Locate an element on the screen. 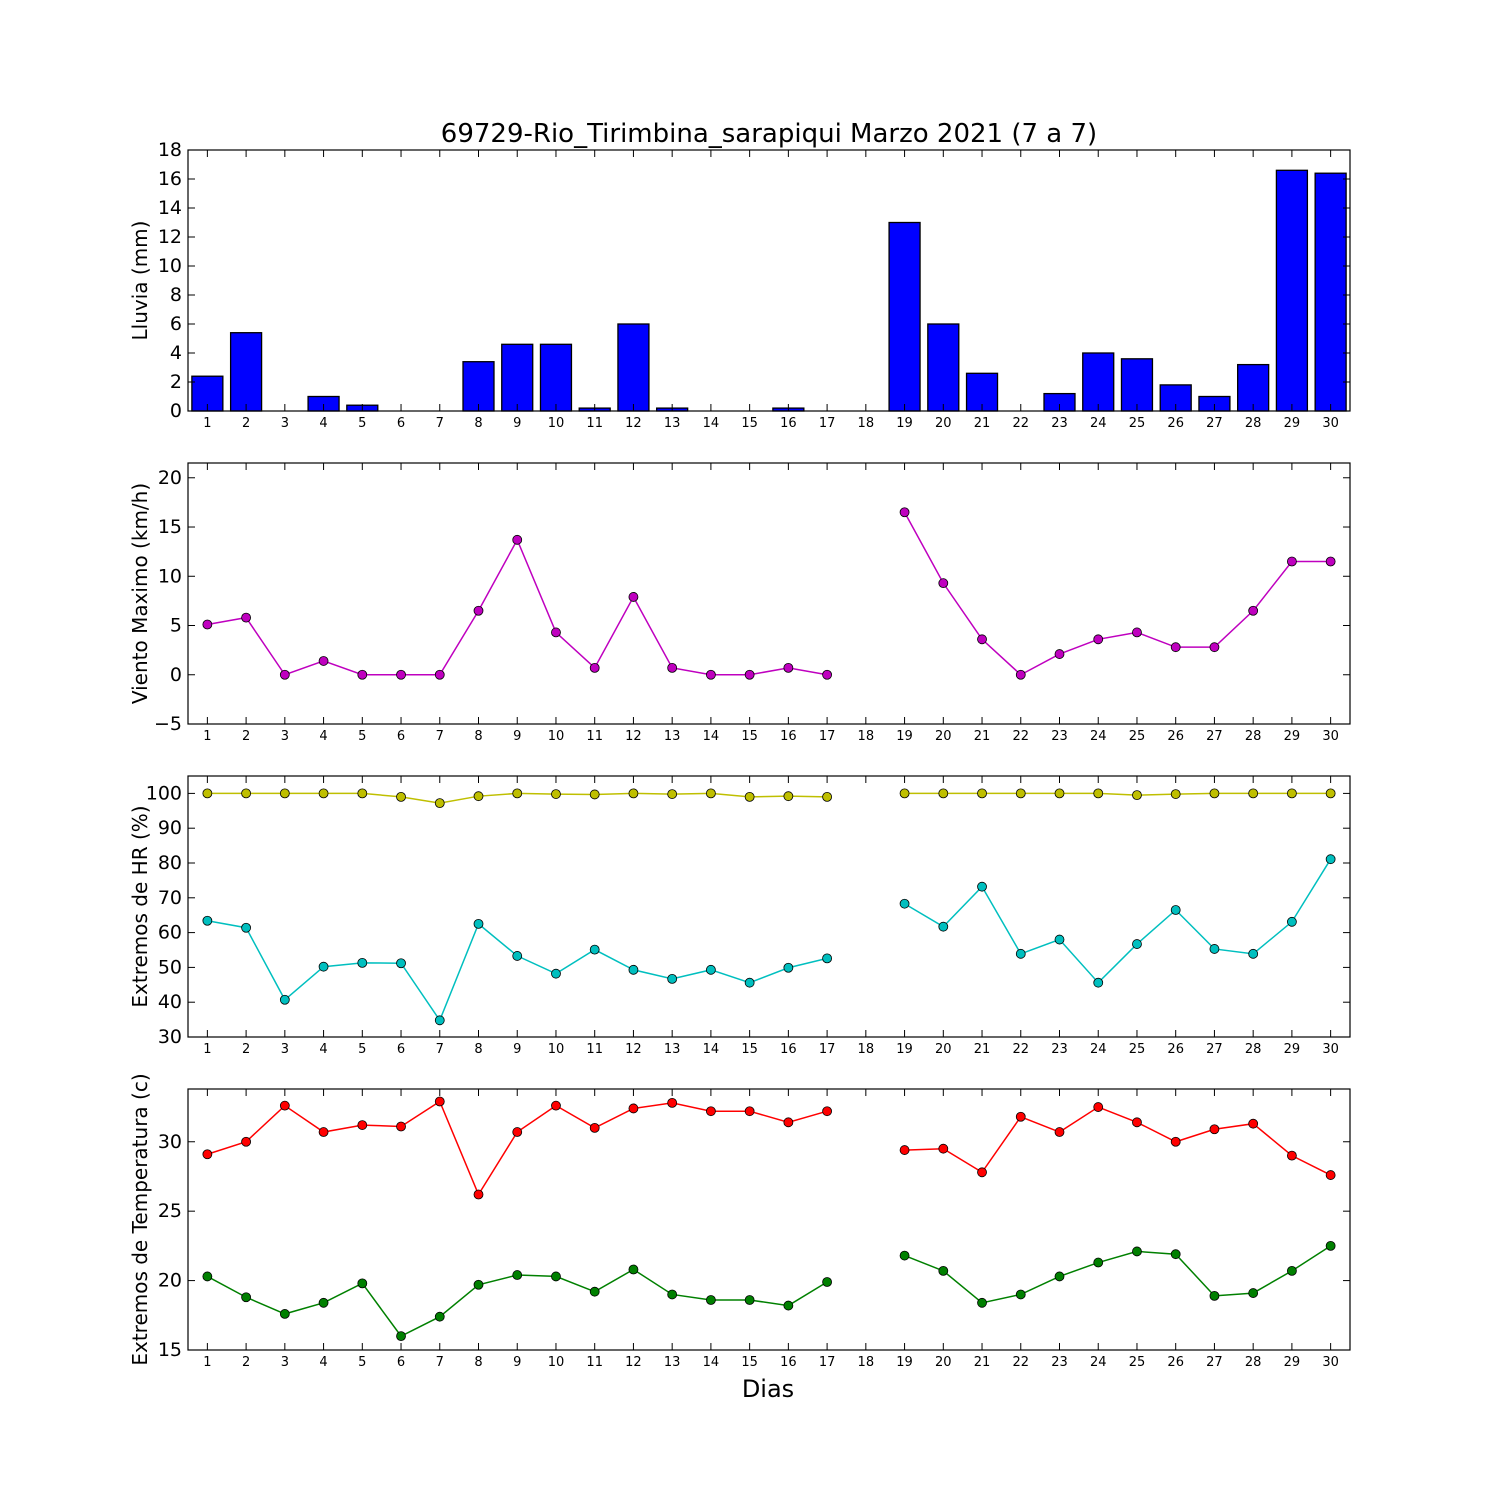 The width and height of the screenshot is (1500, 1500). x-tick-label: 23 is located at coordinates (1059, 736).